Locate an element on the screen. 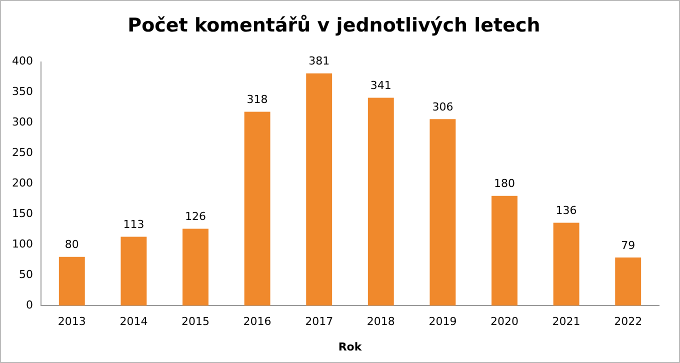  data-label: 306 is located at coordinates (443, 107).